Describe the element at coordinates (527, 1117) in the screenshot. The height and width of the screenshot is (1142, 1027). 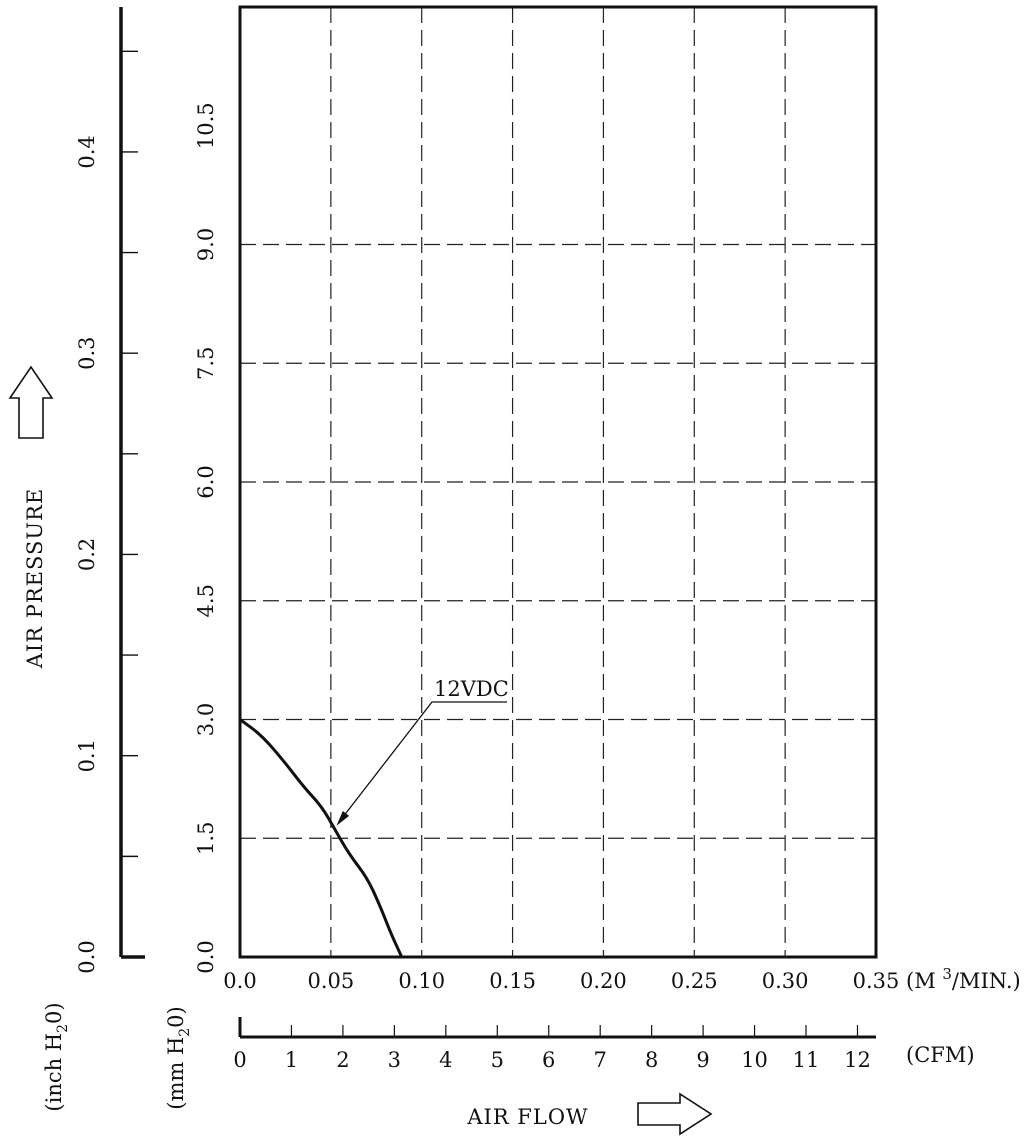
I see `x-axis-title: AIR FLOW` at that location.